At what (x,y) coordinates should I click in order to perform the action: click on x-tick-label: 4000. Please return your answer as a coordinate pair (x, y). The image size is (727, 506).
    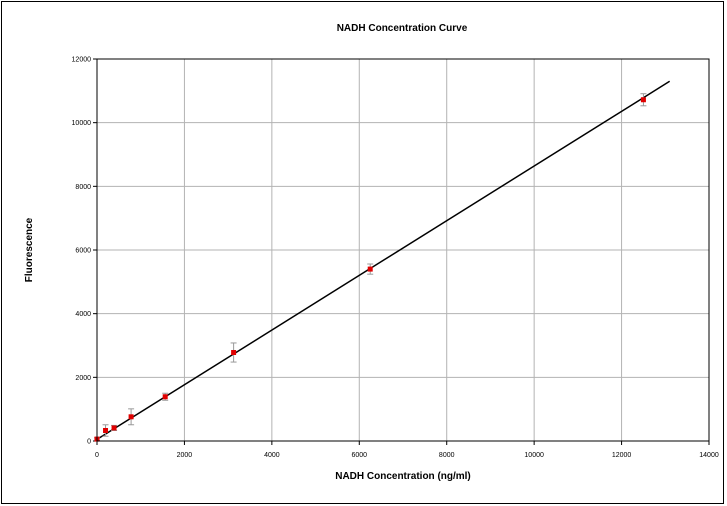
    Looking at the image, I should click on (272, 455).